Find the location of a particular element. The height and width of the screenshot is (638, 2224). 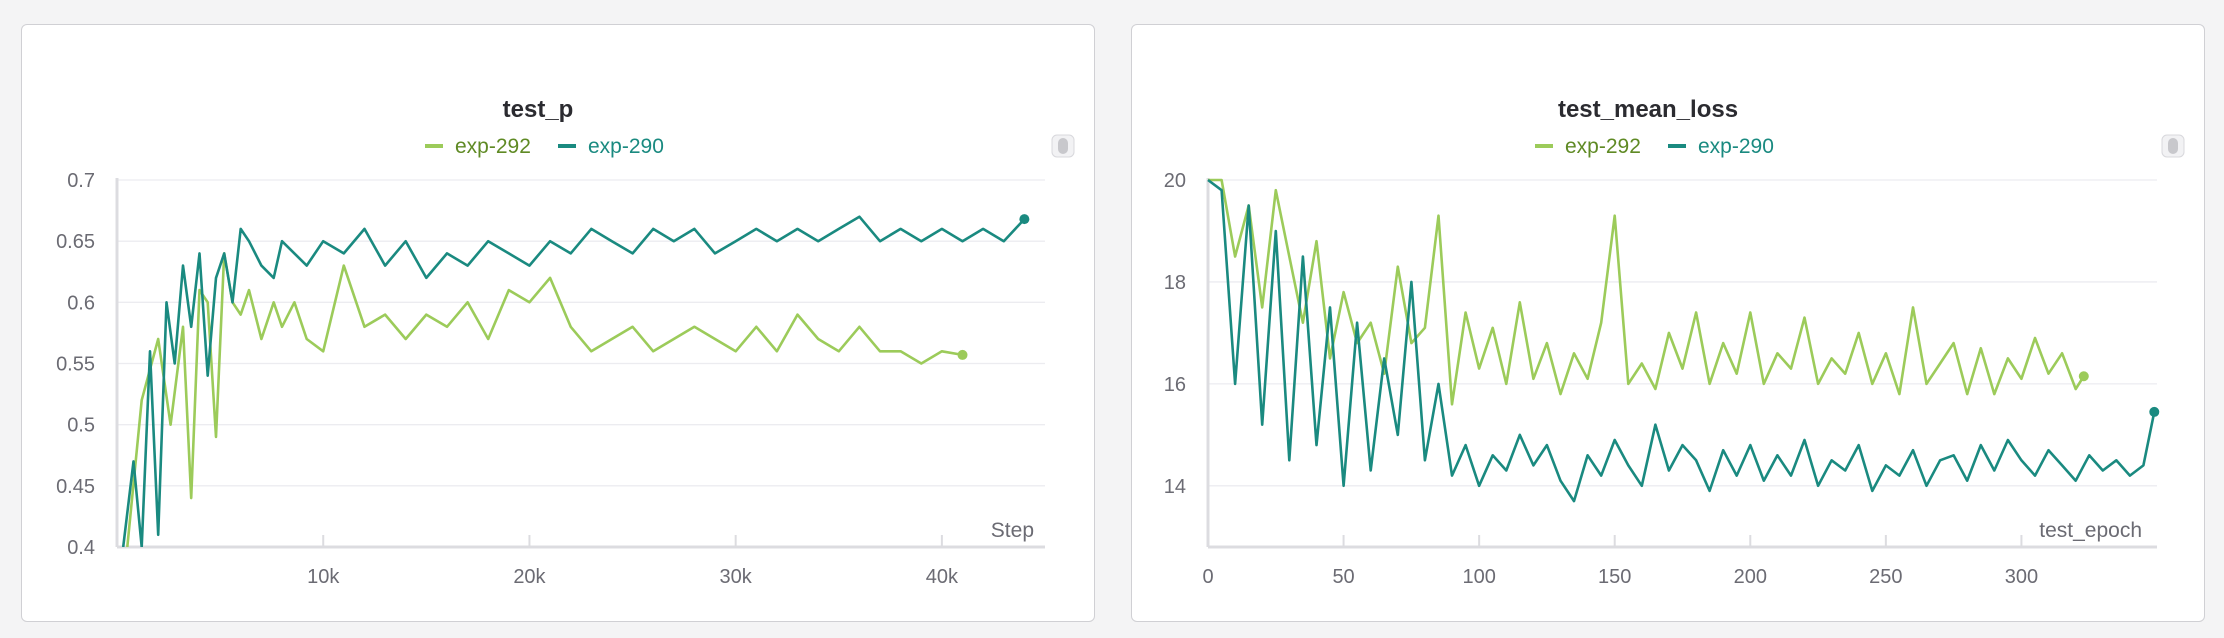

x-axis-label: test_epoch is located at coordinates (2090, 530).